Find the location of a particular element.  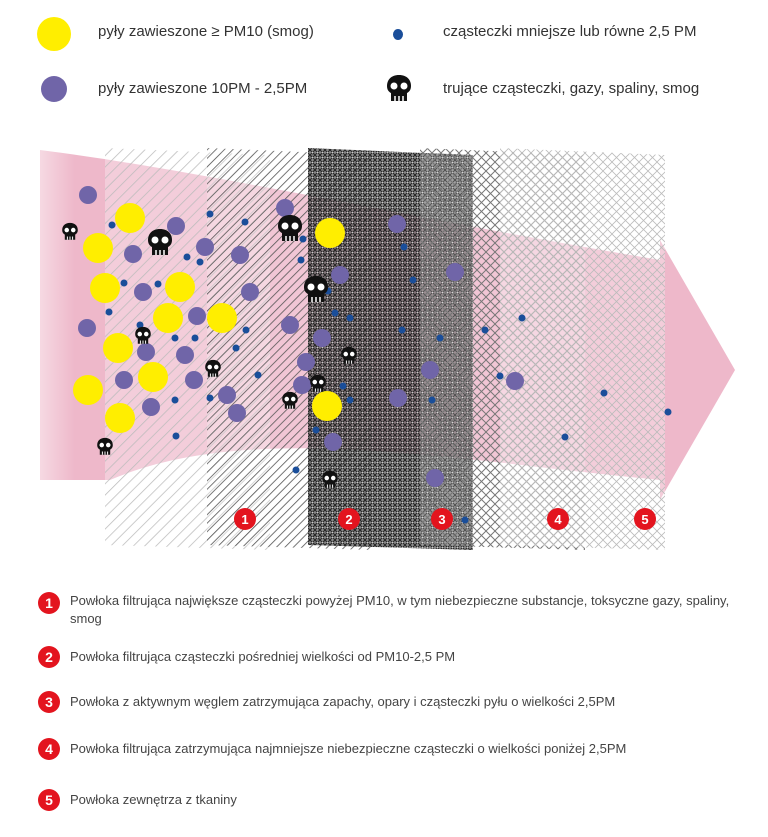

layer-number-badge: 3 is located at coordinates (442, 519).